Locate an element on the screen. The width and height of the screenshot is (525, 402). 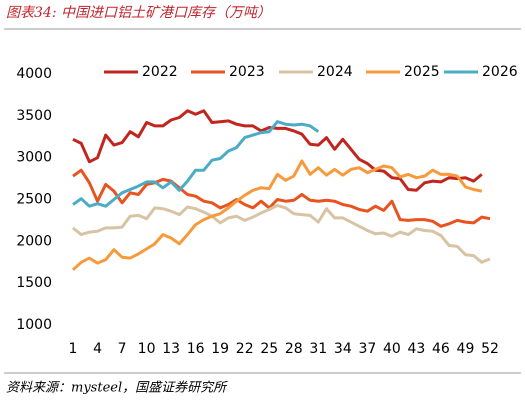
x-tick-label: 25 is located at coordinates (269, 349).